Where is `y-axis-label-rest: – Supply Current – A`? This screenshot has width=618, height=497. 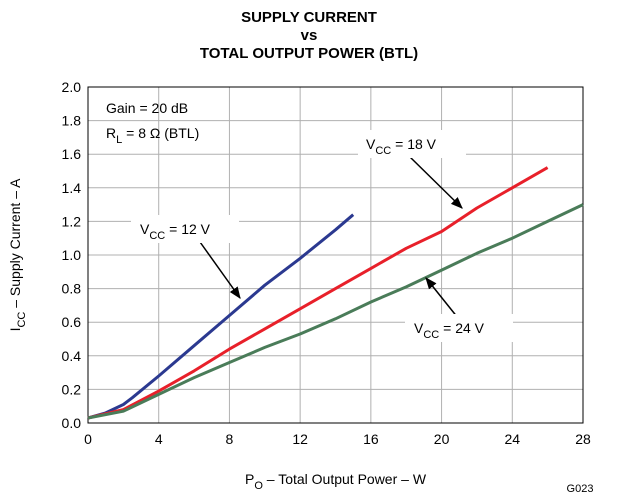 y-axis-label-rest: – Supply Current – A is located at coordinates (15, 245).